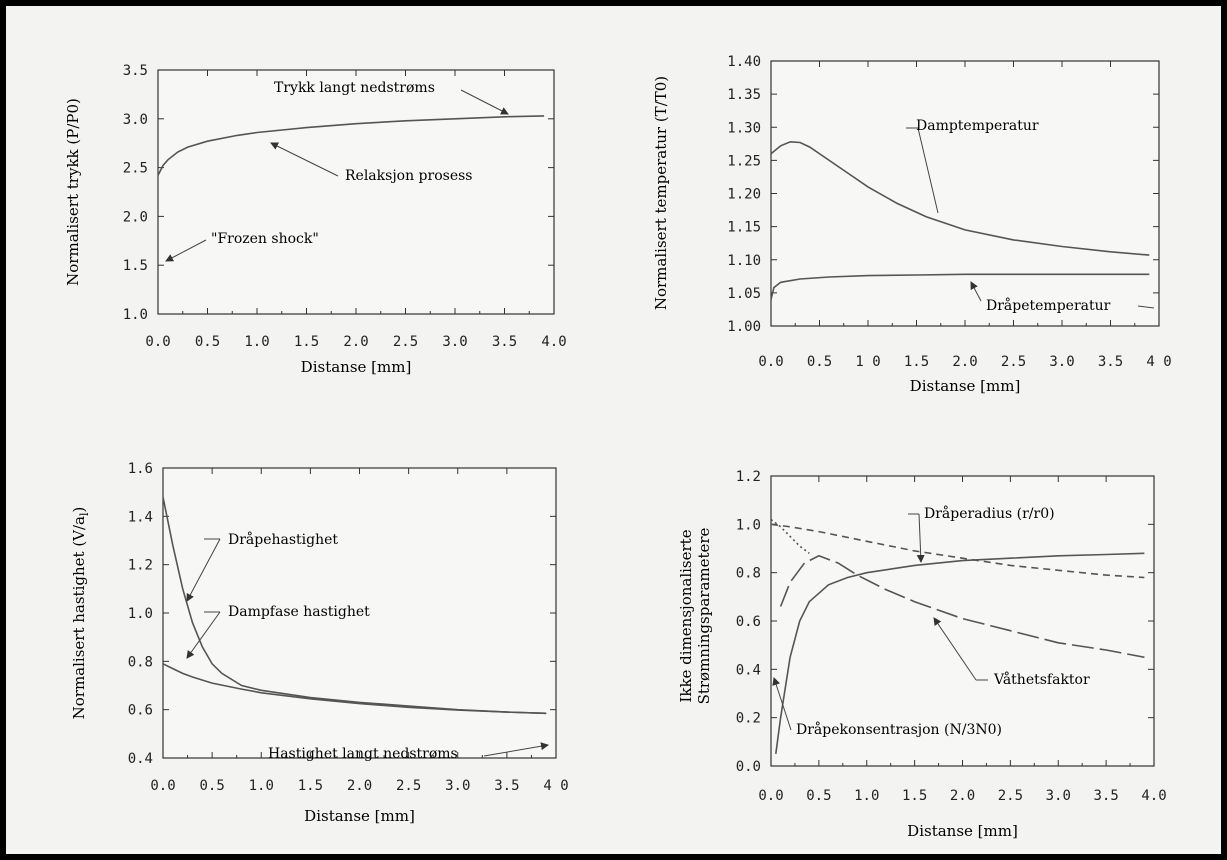 This screenshot has height=860, width=1227. Describe the element at coordinates (135, 217) in the screenshot. I see `y-tick-label: 2.0` at that location.